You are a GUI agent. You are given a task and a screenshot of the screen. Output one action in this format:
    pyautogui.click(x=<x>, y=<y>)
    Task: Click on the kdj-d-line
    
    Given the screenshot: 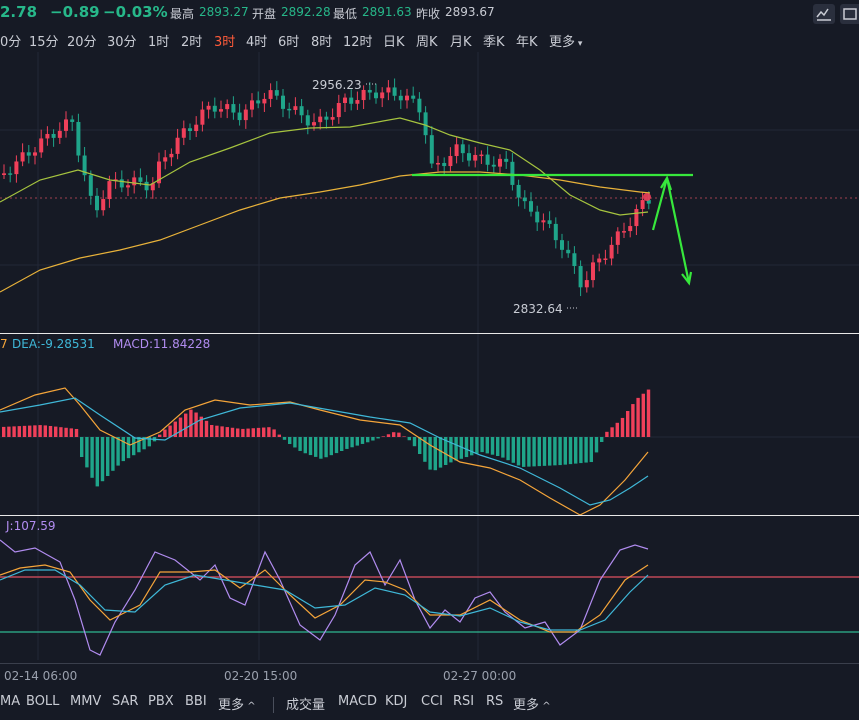 What is the action you would take?
    pyautogui.click(x=324, y=600)
    